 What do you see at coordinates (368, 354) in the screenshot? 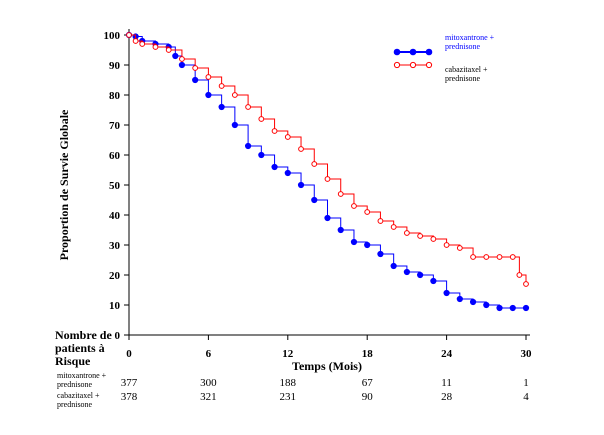
I see `x-tick-label: 18` at bounding box center [368, 354].